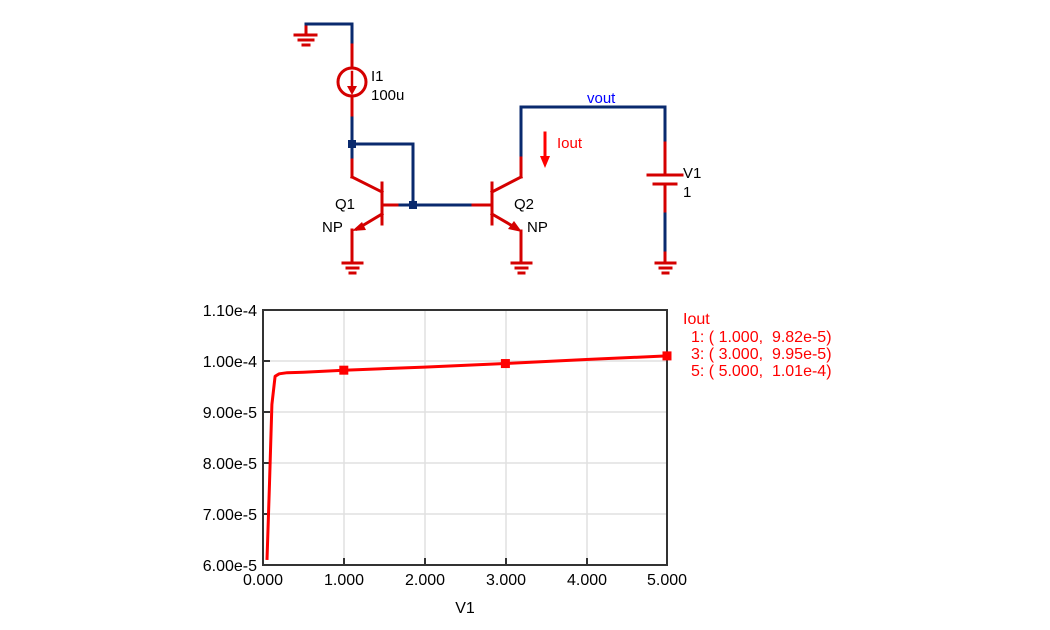 Image resolution: width=1050 pixels, height=630 pixels. What do you see at coordinates (761, 371) in the screenshot?
I see `legend-entry: 5: ( 5.000, 1.01e-4)` at bounding box center [761, 371].